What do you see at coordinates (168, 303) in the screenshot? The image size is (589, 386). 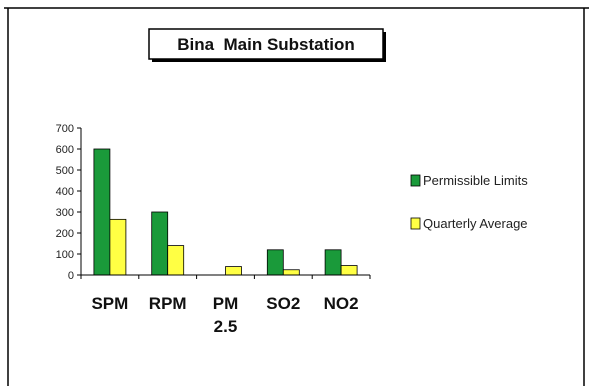 I see `x-tick-label: RPM` at bounding box center [168, 303].